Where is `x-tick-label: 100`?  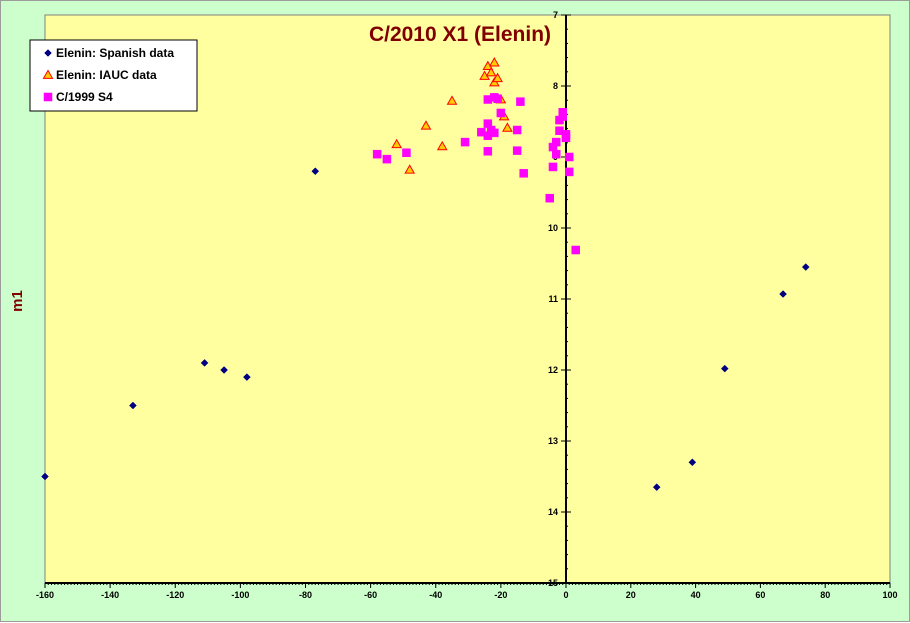 x-tick-label: 100 is located at coordinates (889, 595).